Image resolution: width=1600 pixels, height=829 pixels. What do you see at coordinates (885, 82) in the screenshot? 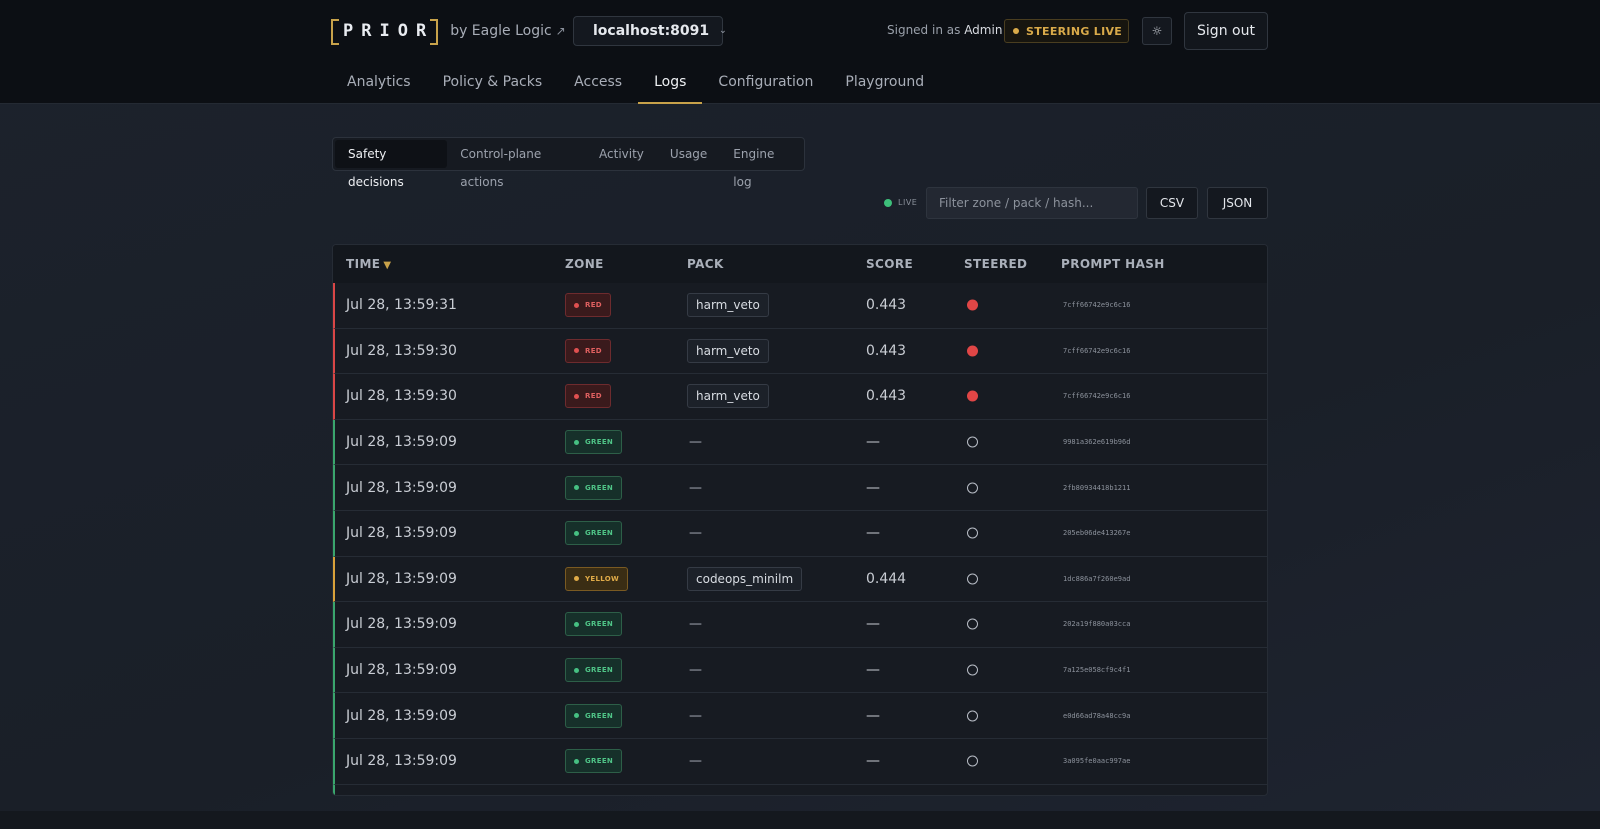
I see `nav-playground: Playground` at bounding box center [885, 82].